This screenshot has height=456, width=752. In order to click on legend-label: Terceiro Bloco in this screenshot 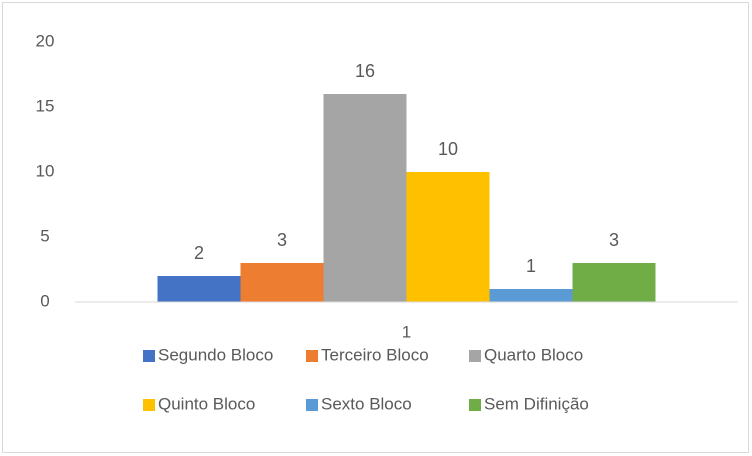, I will do `click(375, 354)`.